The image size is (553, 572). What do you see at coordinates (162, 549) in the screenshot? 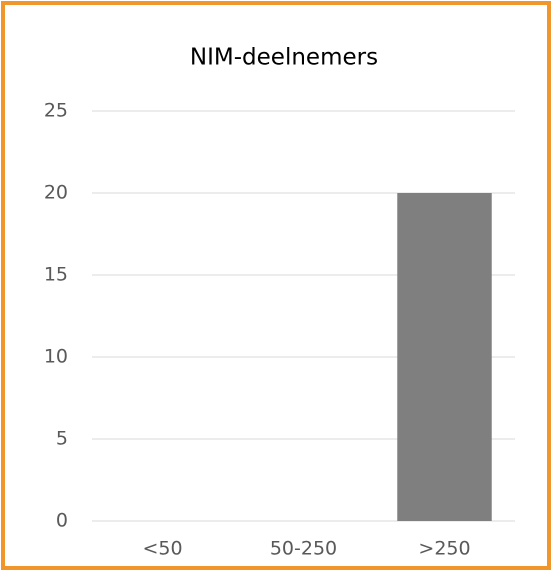
I see `x-tick-label: <50` at bounding box center [162, 549].